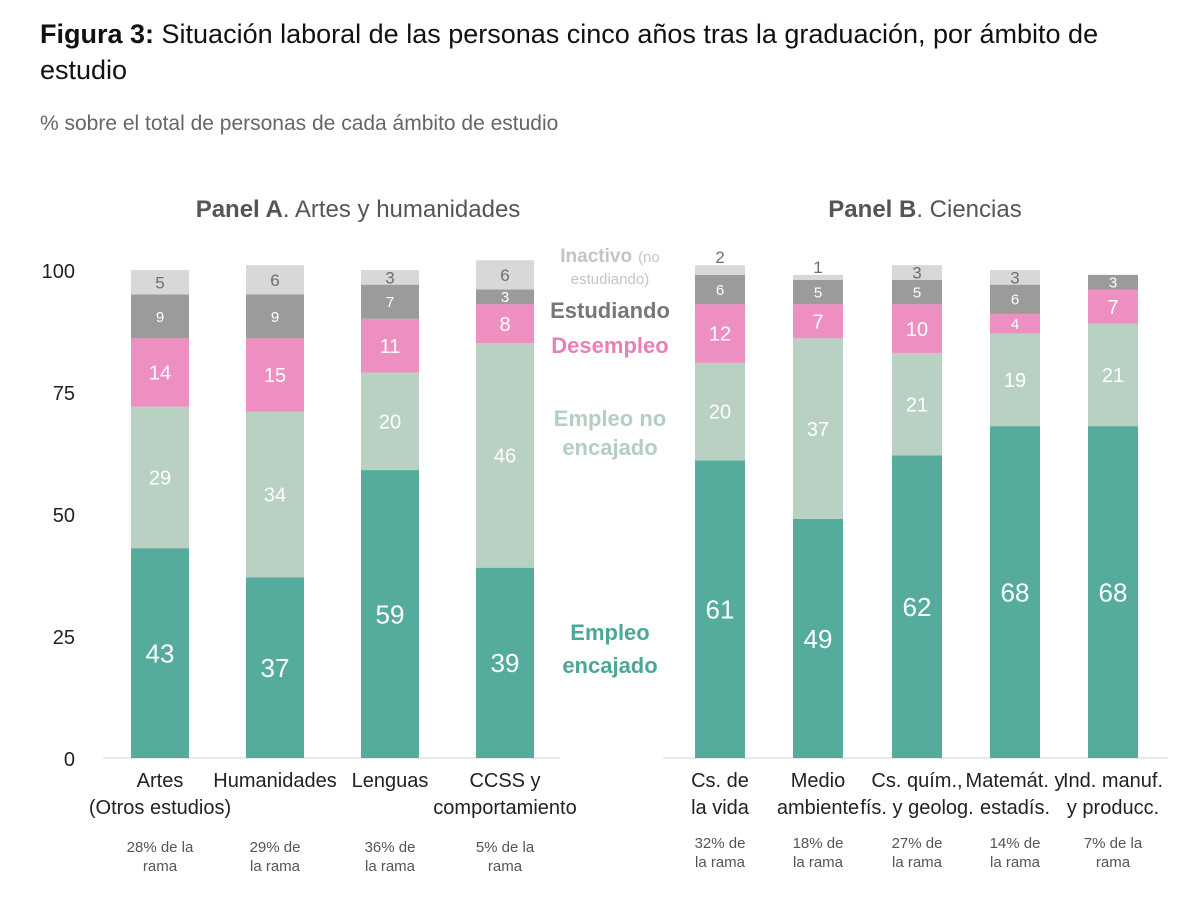  Describe the element at coordinates (1015, 781) in the screenshot. I see `category-label-line: Matemát. y` at that location.